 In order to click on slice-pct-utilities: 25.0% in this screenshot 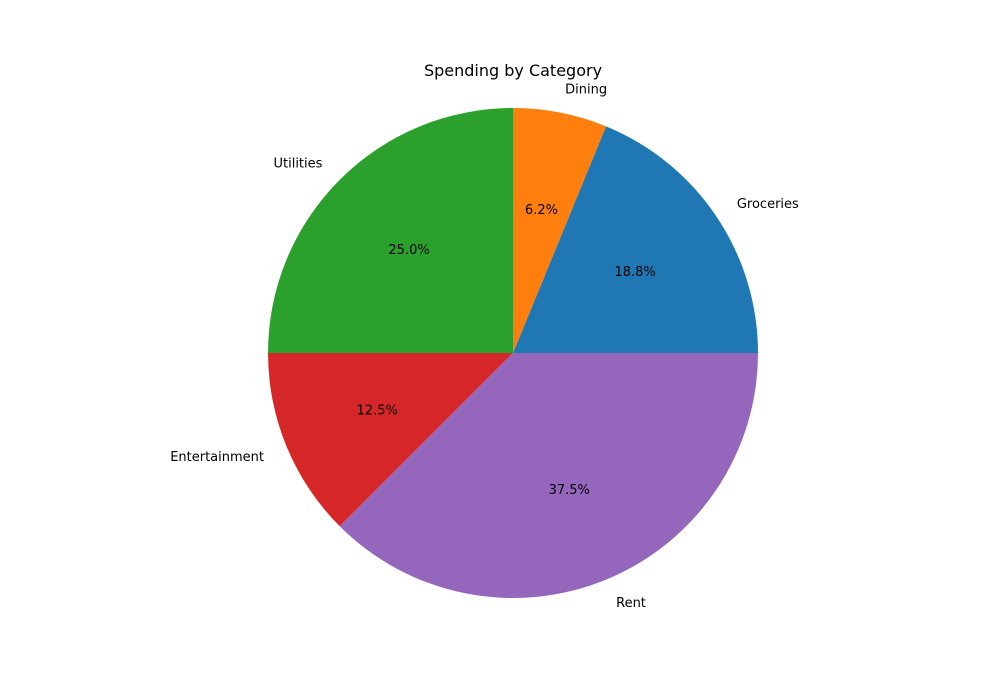, I will do `click(408, 250)`.